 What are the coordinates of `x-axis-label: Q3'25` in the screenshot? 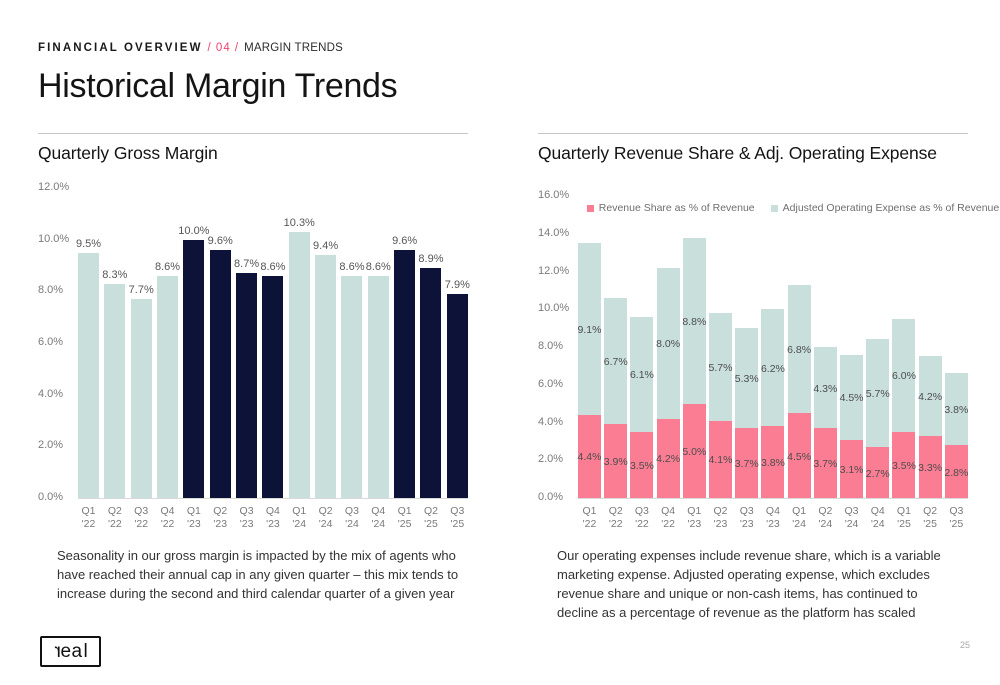 It's located at (457, 518).